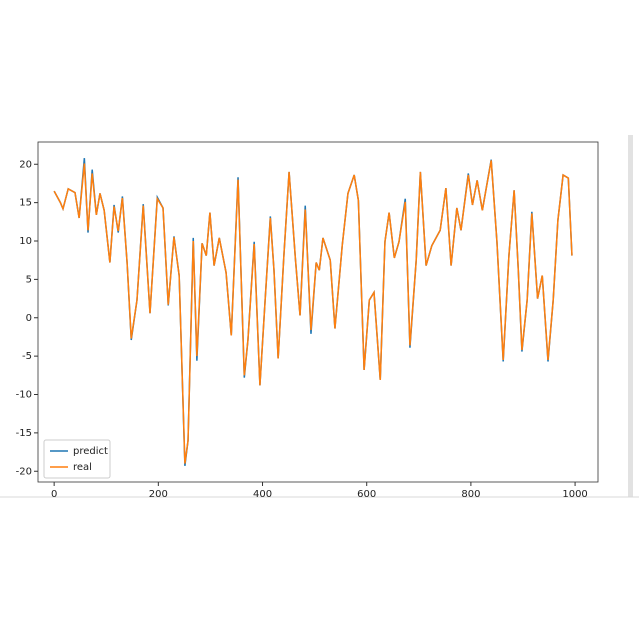  What do you see at coordinates (470, 494) in the screenshot?
I see `x-tick-label: 800` at bounding box center [470, 494].